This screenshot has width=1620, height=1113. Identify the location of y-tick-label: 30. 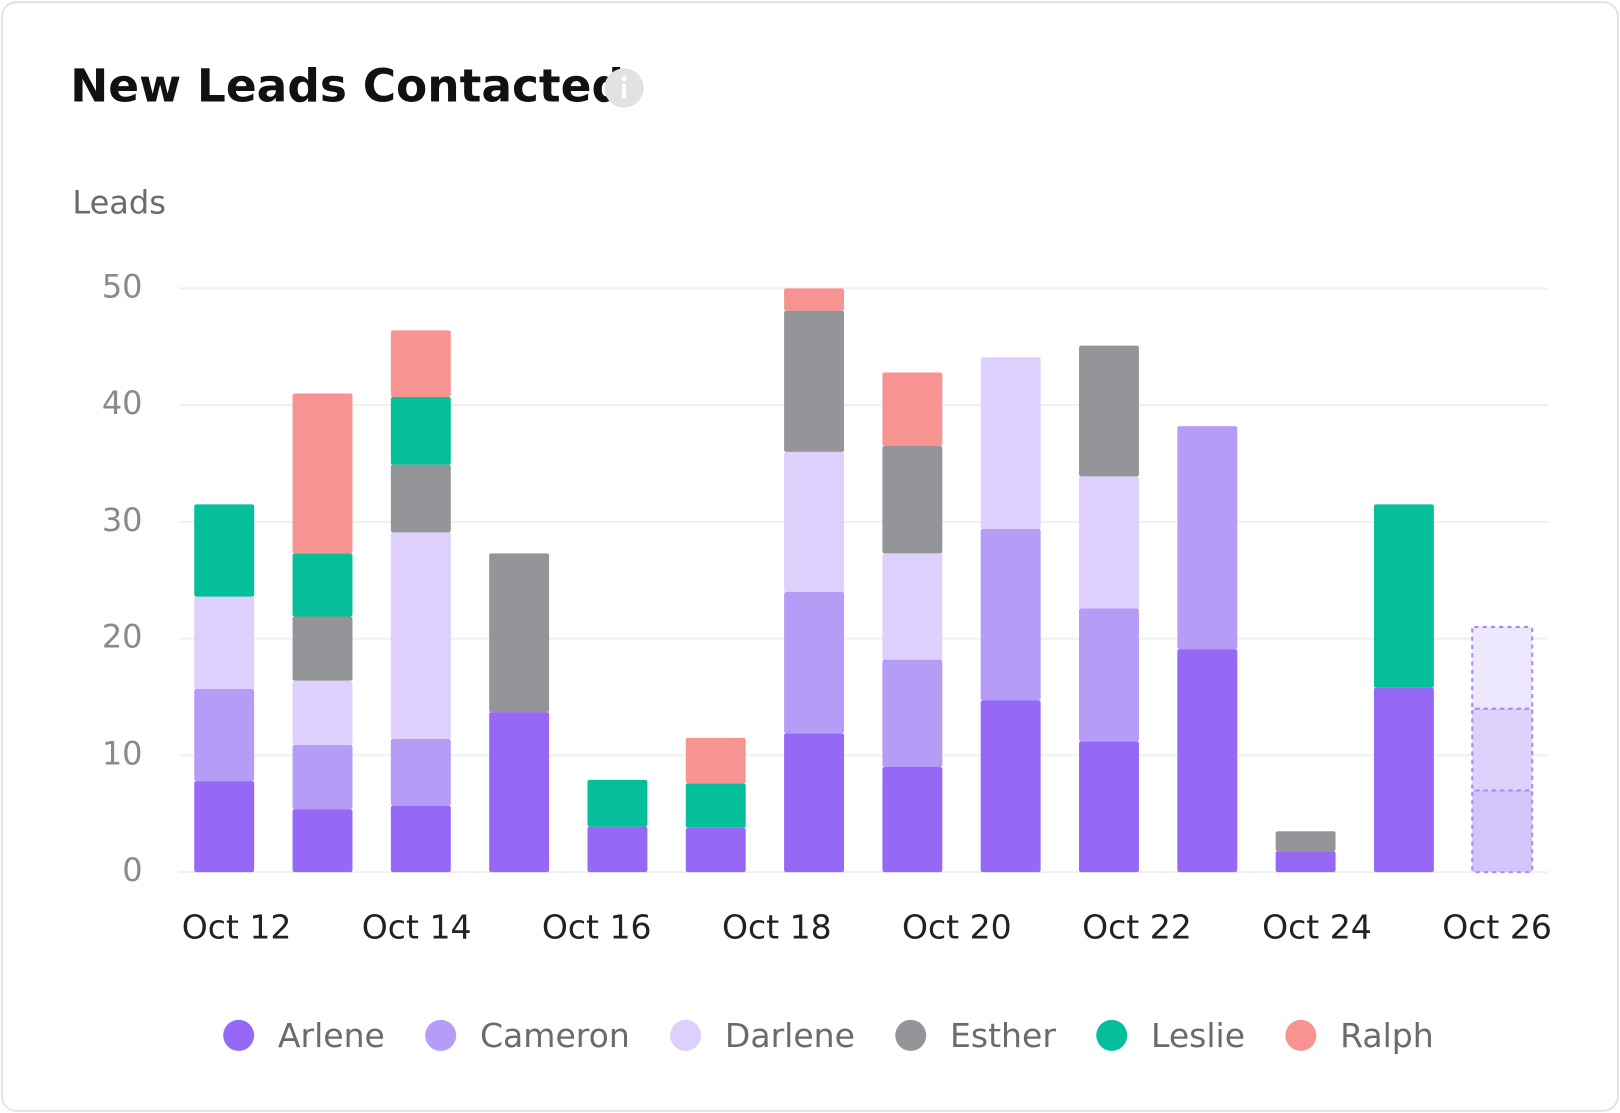
(122, 520).